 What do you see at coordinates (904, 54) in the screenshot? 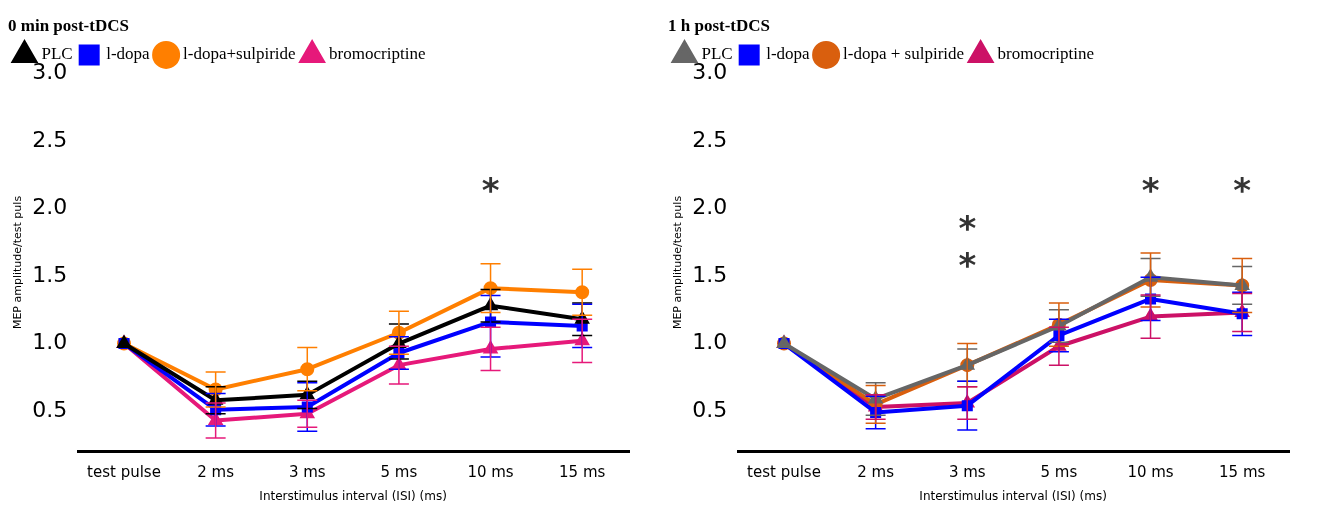
I see `legend-label: l-dopa + sulpiride` at bounding box center [904, 54].